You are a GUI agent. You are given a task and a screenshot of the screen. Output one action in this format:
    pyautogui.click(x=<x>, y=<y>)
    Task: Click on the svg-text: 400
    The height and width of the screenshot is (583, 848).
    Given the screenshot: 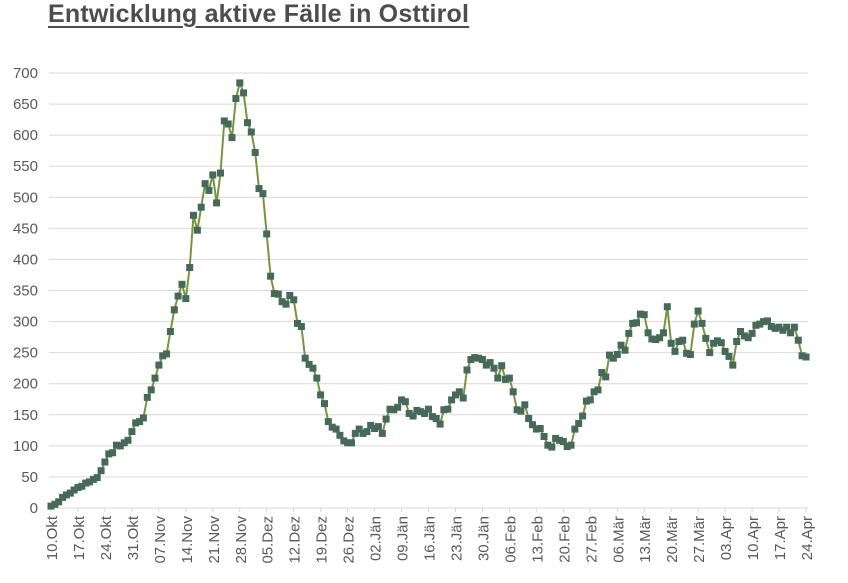 What is the action you would take?
    pyautogui.click(x=25, y=259)
    